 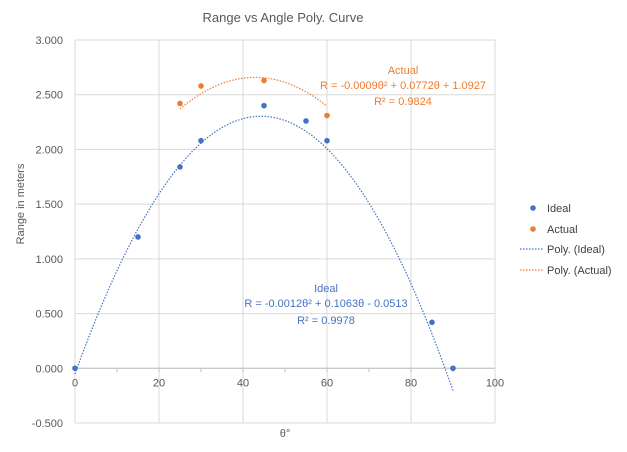 I want to click on x-tick-label: 100, so click(x=495, y=383).